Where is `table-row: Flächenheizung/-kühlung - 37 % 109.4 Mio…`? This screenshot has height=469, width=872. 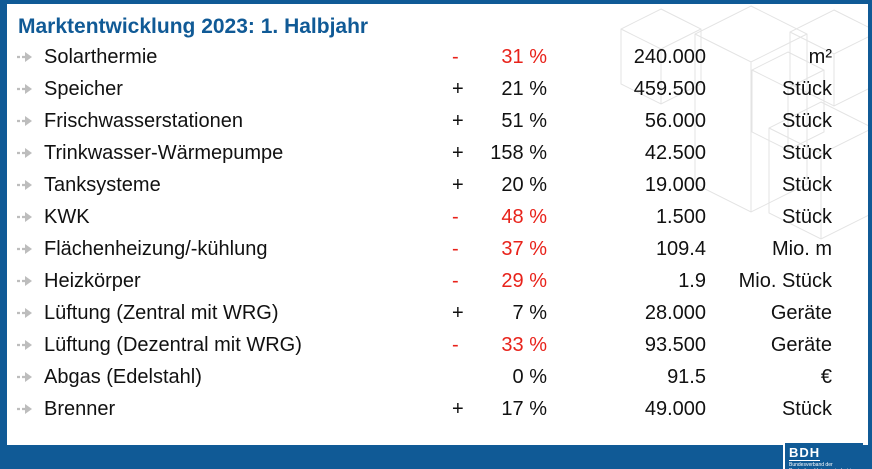 table-row: Flächenheizung/-kühlung - 37 % 109.4 Mio… is located at coordinates (424, 249).